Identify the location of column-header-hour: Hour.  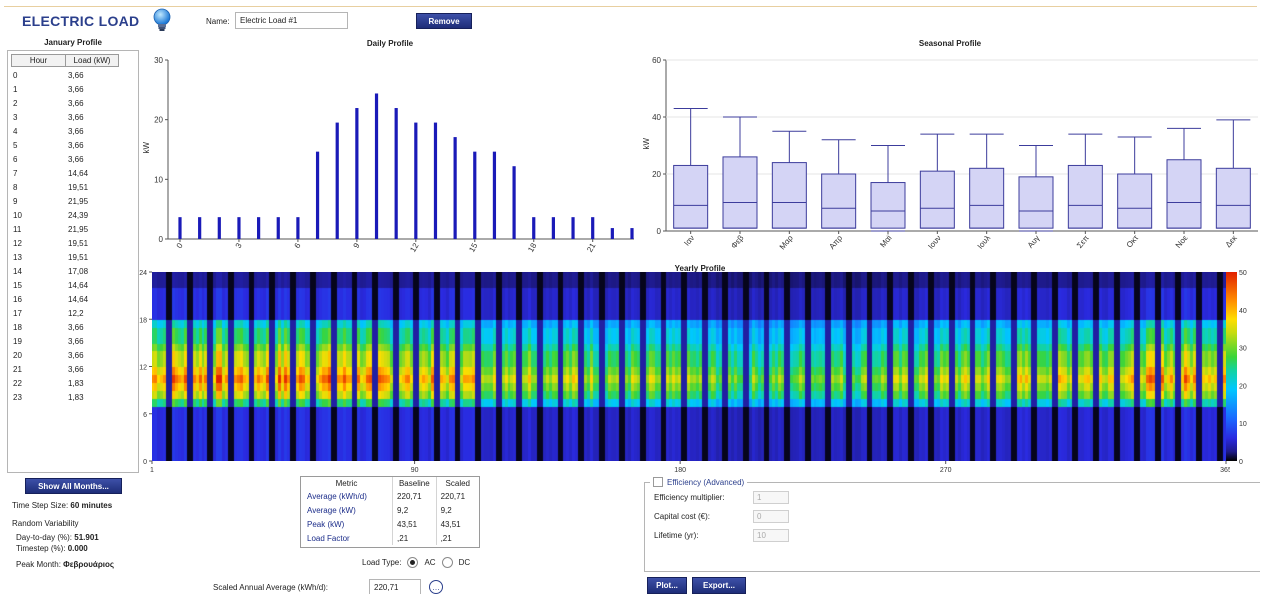
(38, 60).